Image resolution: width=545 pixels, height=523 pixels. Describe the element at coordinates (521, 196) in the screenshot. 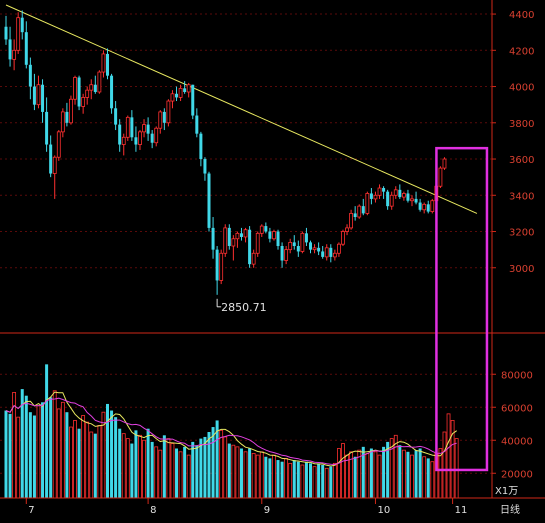

I see `price-tick-label: 3400` at that location.